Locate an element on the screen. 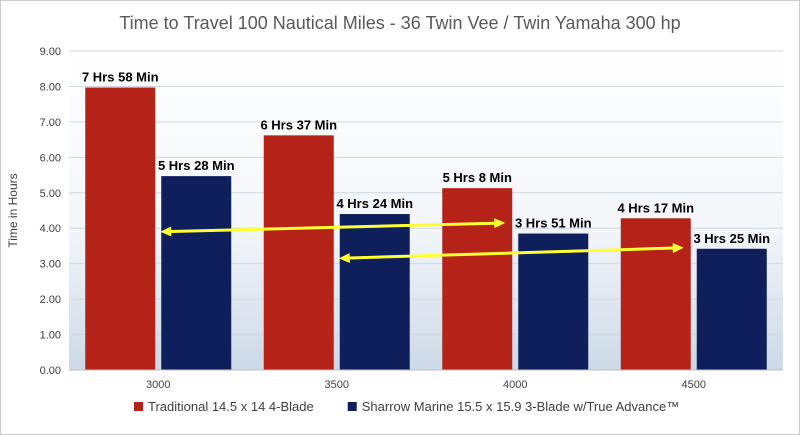  legend-item: Traditional 14.5 x 14 4-Blade is located at coordinates (224, 406).